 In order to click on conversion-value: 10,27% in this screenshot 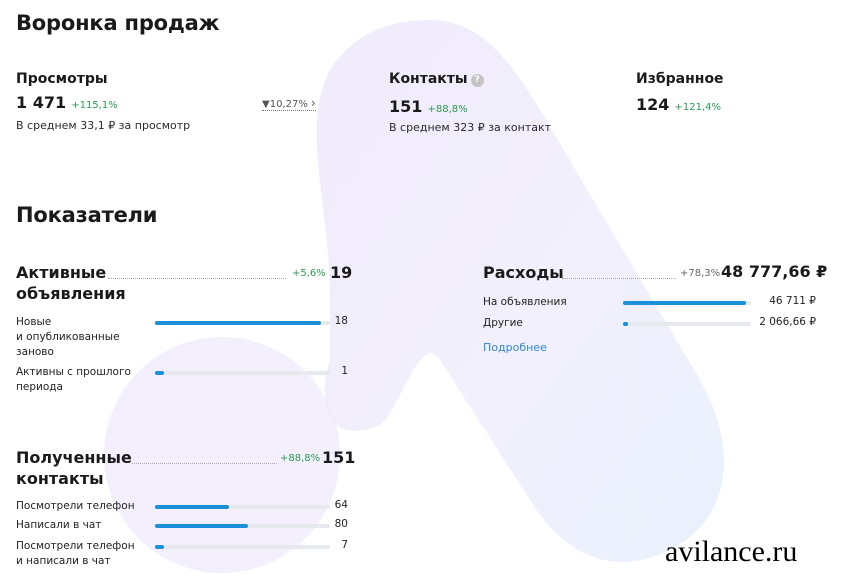, I will do `click(288, 104)`.